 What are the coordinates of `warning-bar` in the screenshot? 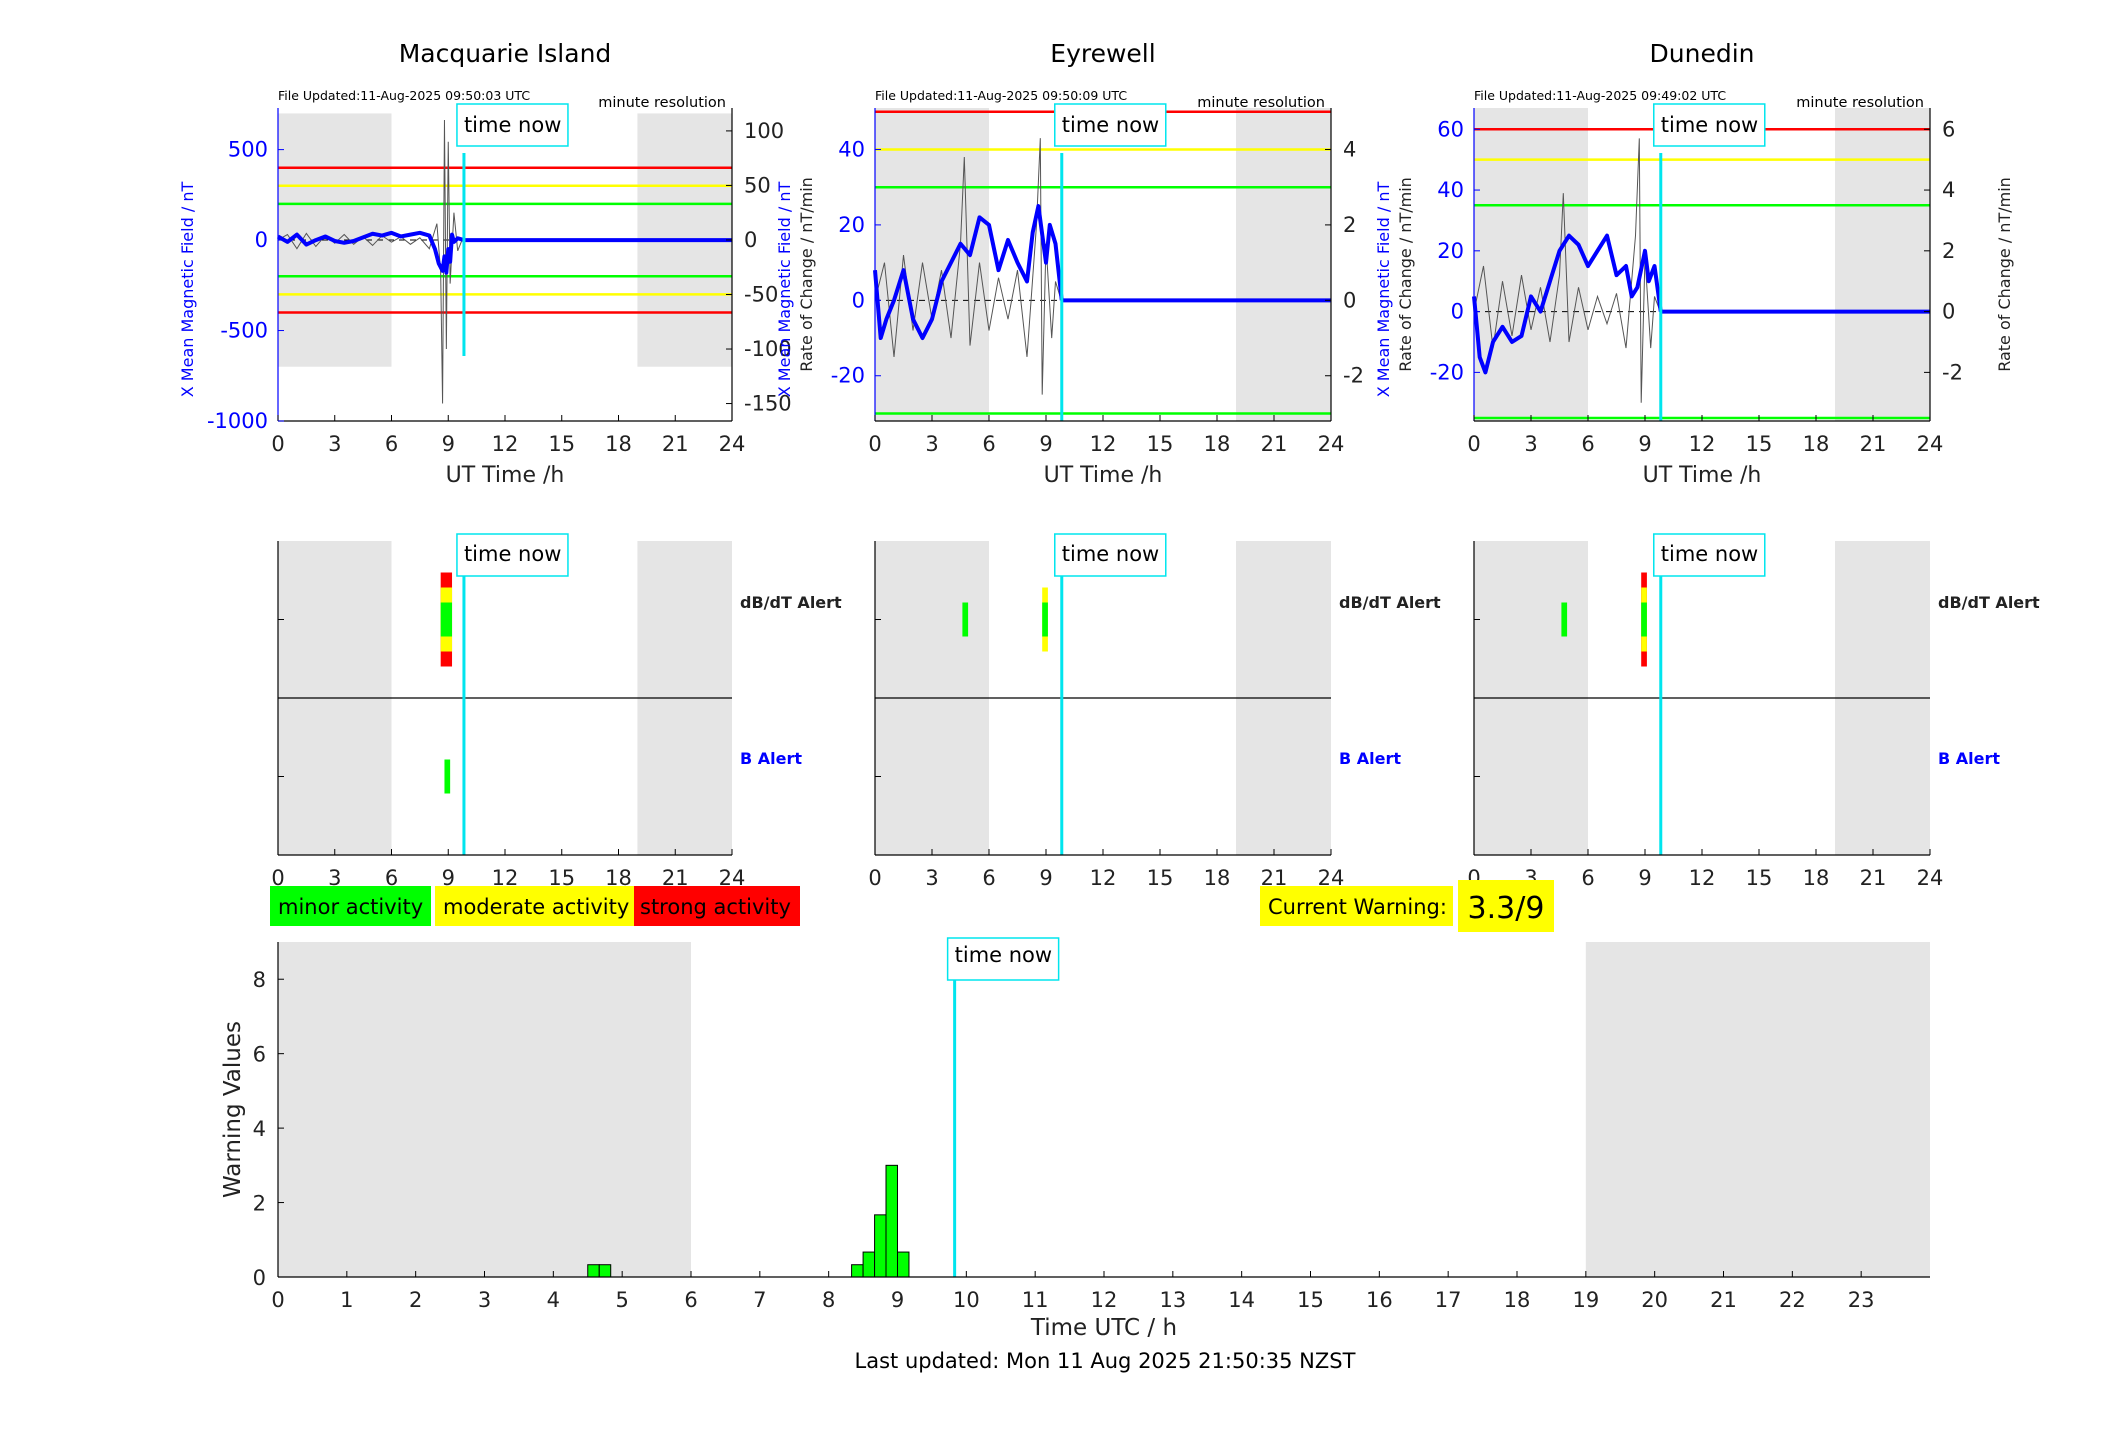 It's located at (869, 1264).